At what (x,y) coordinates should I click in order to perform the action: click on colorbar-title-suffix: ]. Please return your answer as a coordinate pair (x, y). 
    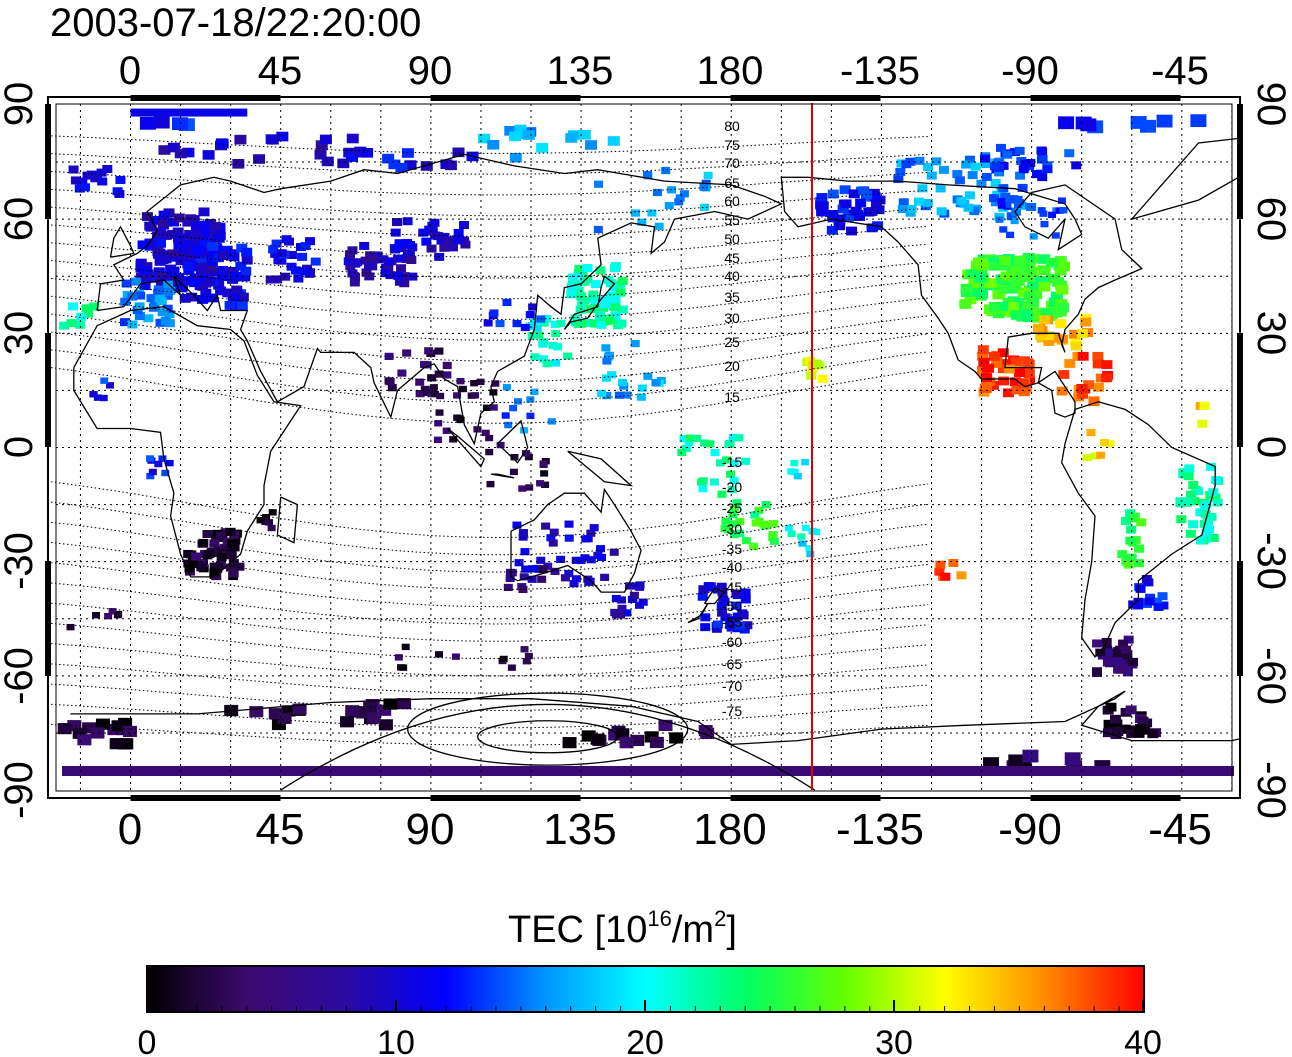
    Looking at the image, I should click on (731, 930).